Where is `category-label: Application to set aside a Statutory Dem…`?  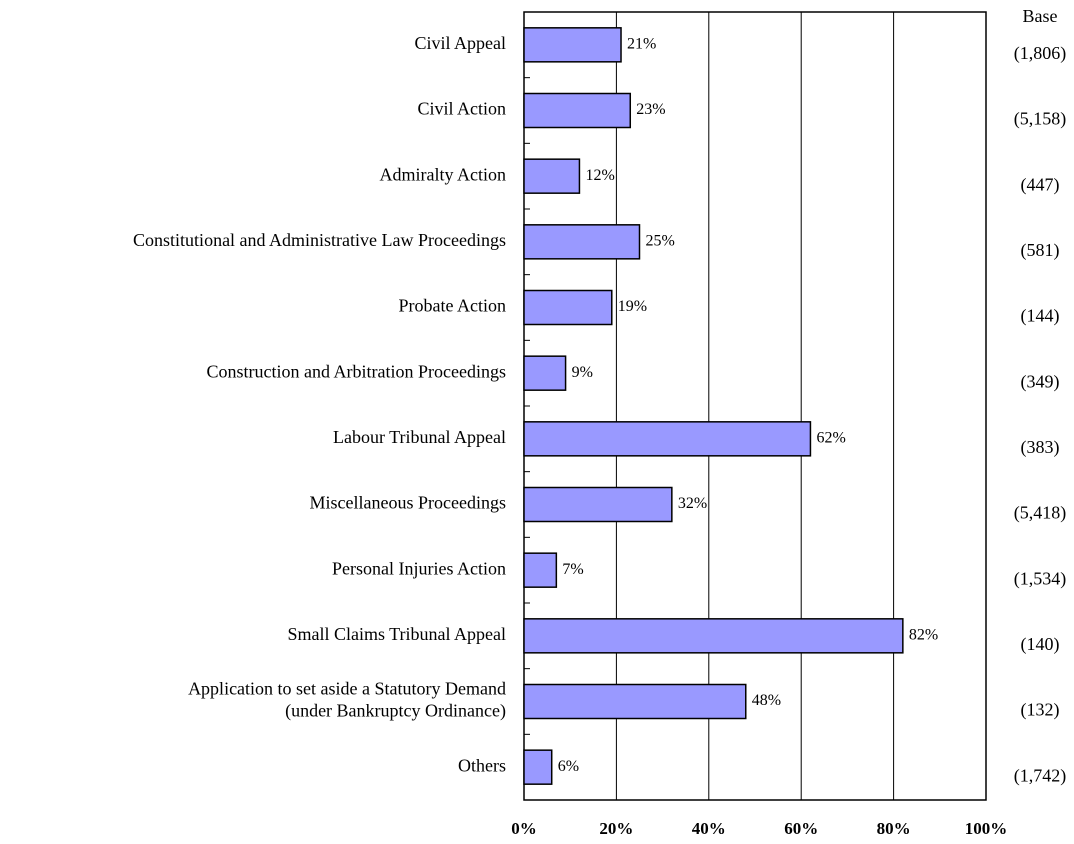
category-label: Application to set aside a Statutory Dem… is located at coordinates (347, 700).